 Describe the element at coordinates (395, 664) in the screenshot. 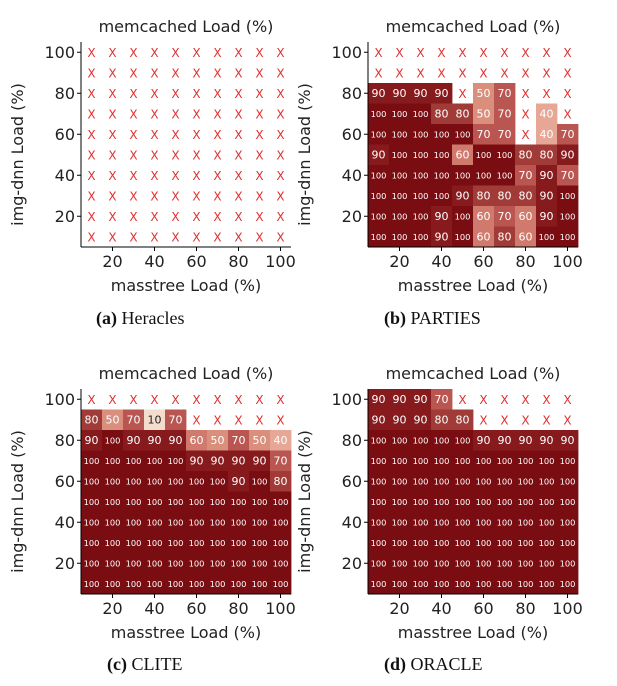

I see `caption-label-d: (d)` at that location.